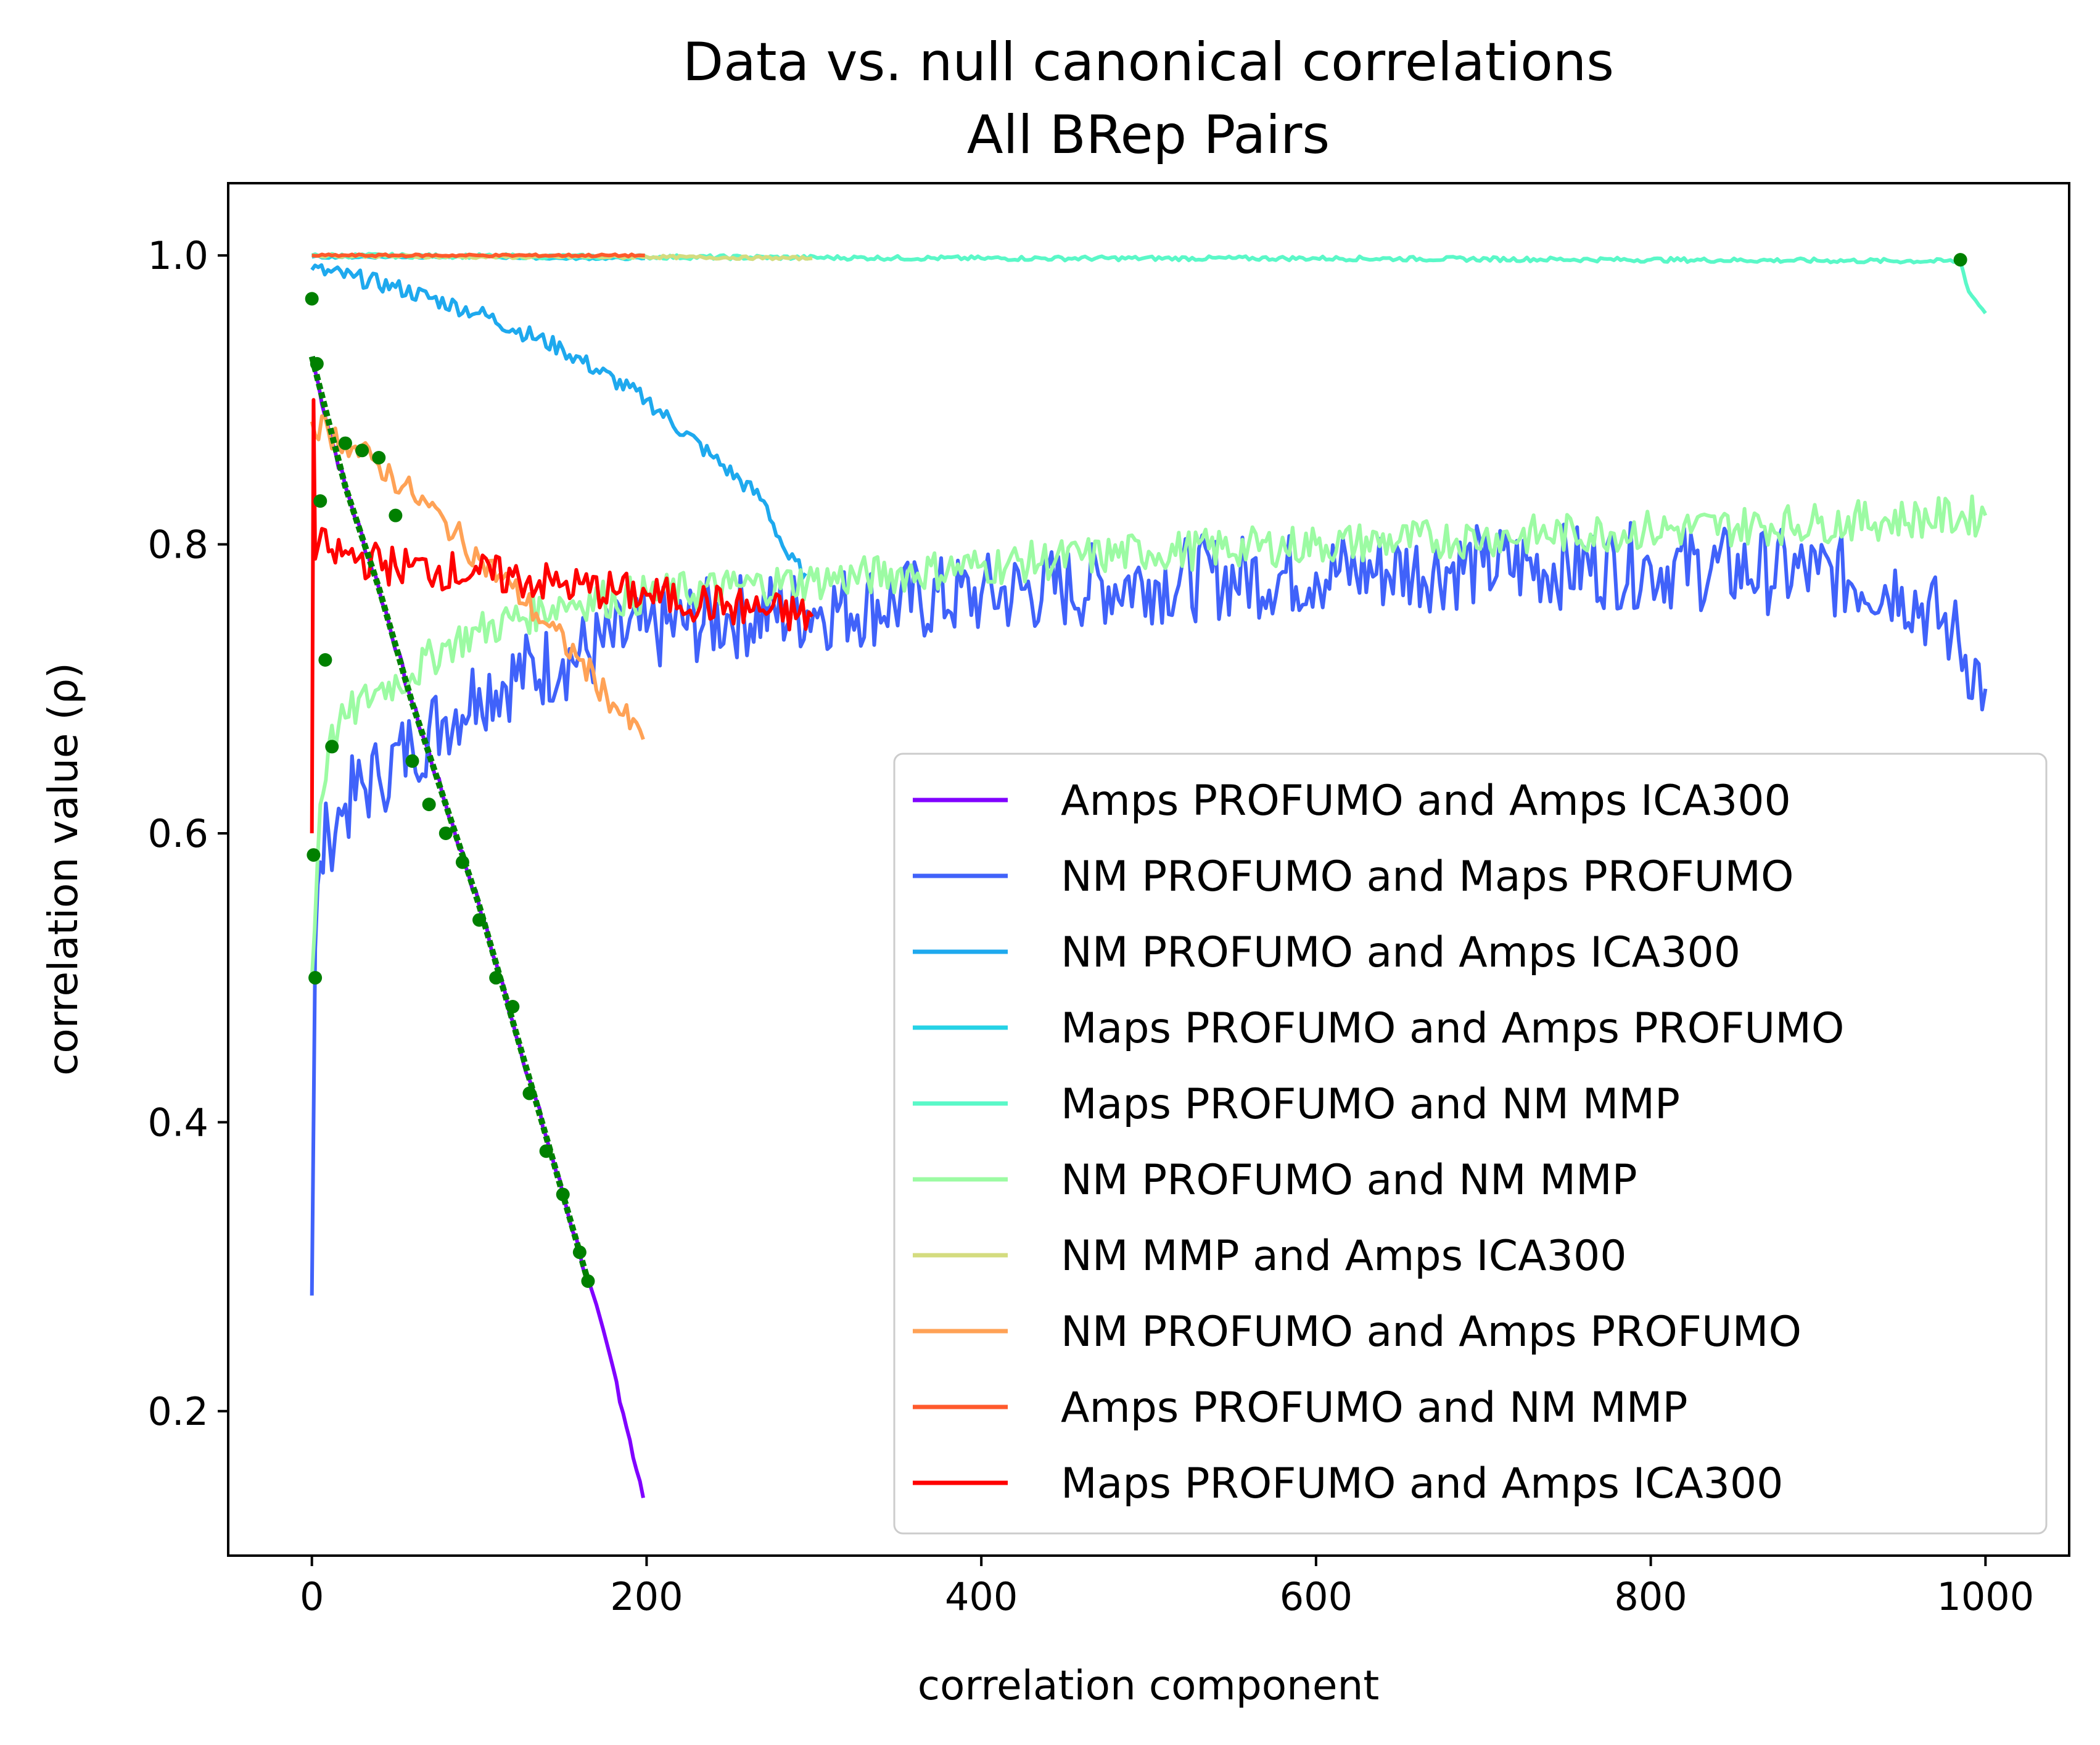 The height and width of the screenshot is (1745, 2100). What do you see at coordinates (1422, 1483) in the screenshot?
I see `legend-label: Maps PROFUMO and Amps ICA300` at bounding box center [1422, 1483].